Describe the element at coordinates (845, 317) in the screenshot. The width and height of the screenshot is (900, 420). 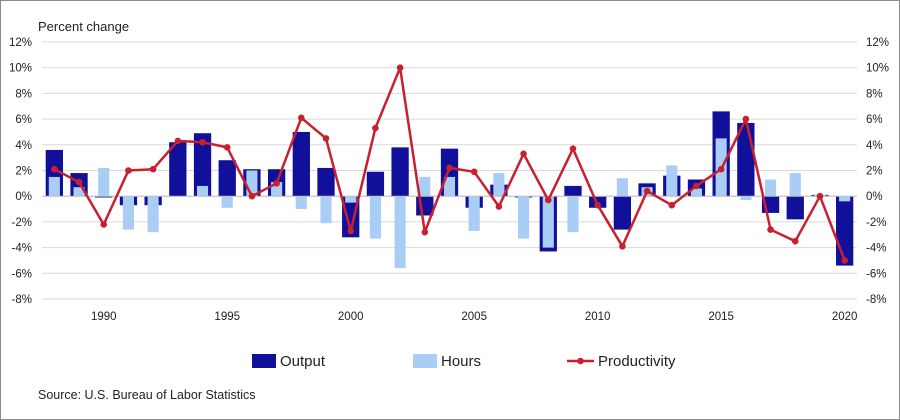
I see `x-tick-label: 2020` at that location.